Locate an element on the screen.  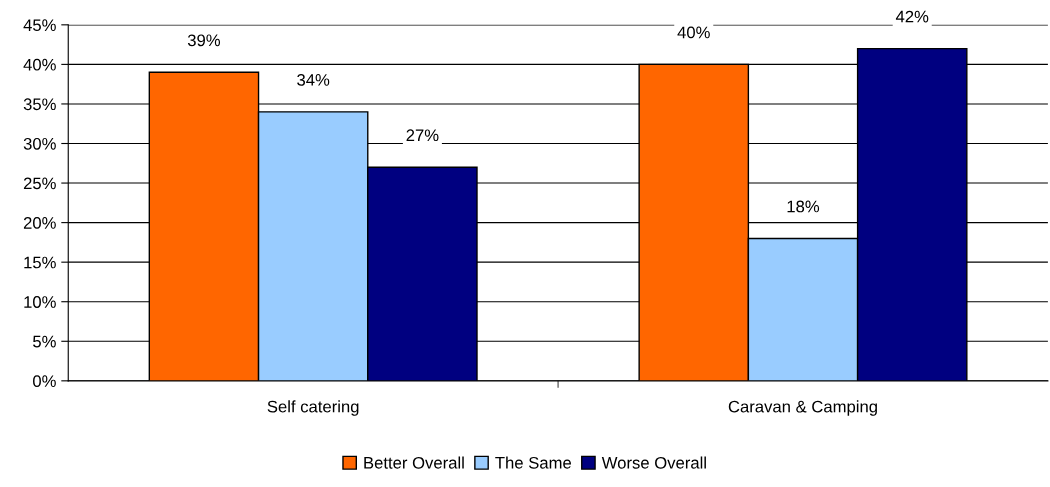
y-tick-label: 15% is located at coordinates (40, 262).